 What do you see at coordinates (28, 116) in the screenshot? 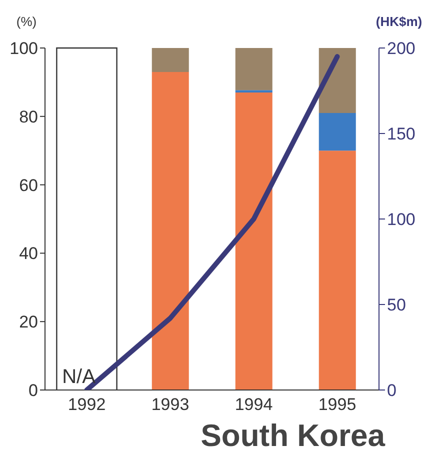
I see `y-tick-label: 80` at bounding box center [28, 116].